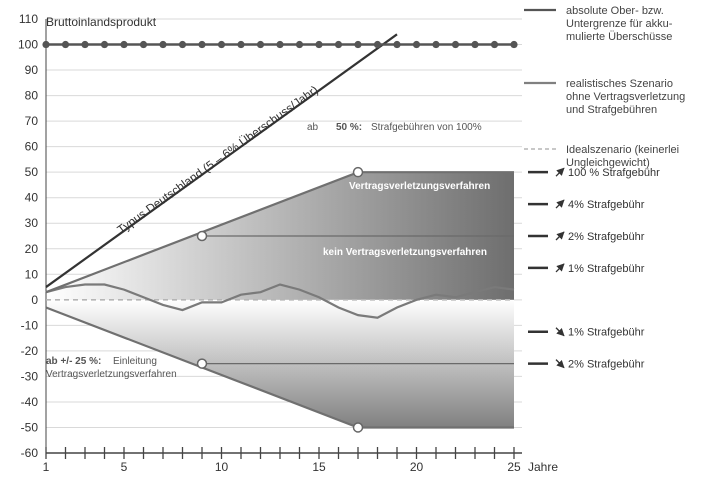 The image size is (716, 478). I want to click on legend-label: Idealszenario (keinerlei, so click(622, 150).